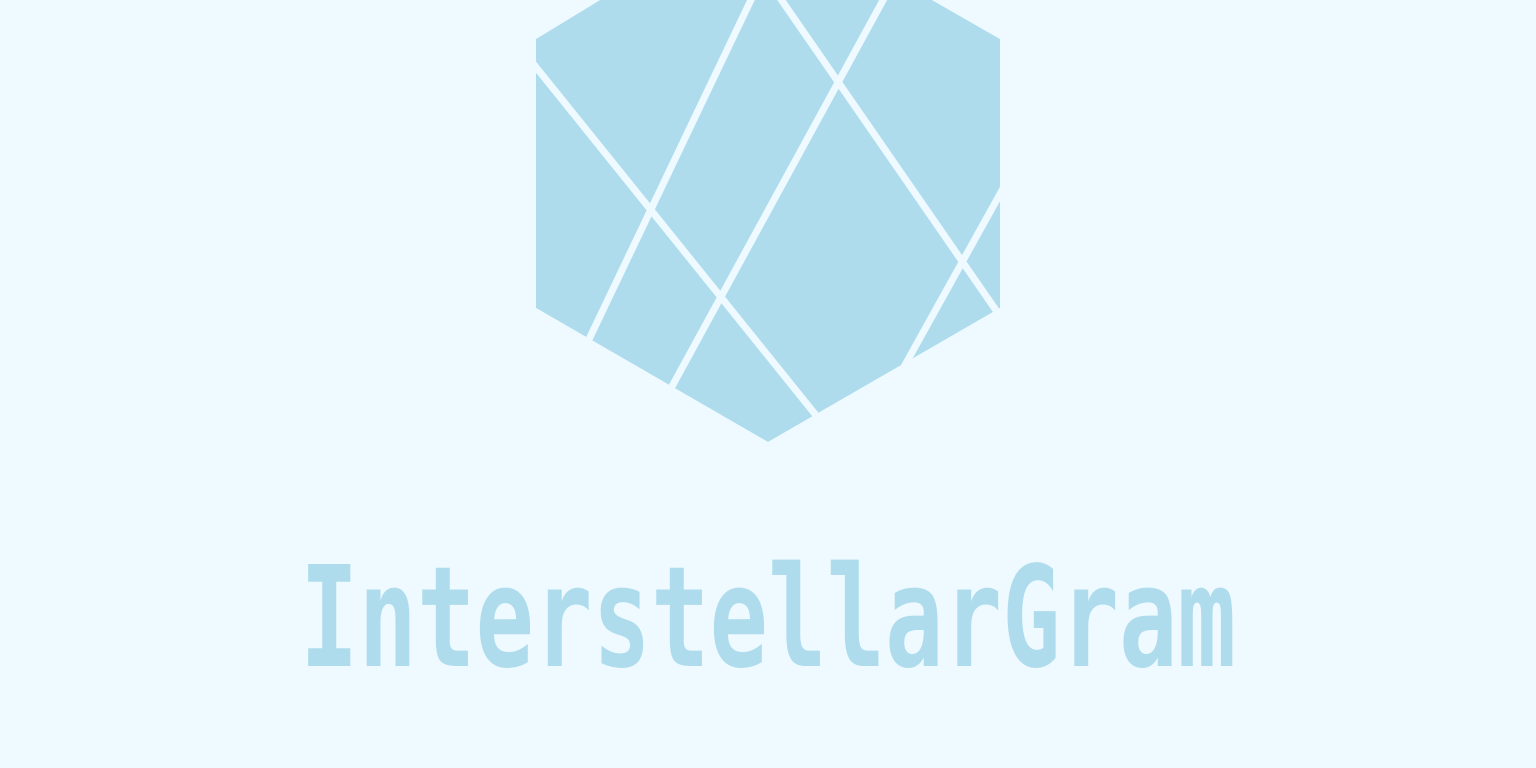  I want to click on brand-name: InterstellarGram, so click(768, 620).